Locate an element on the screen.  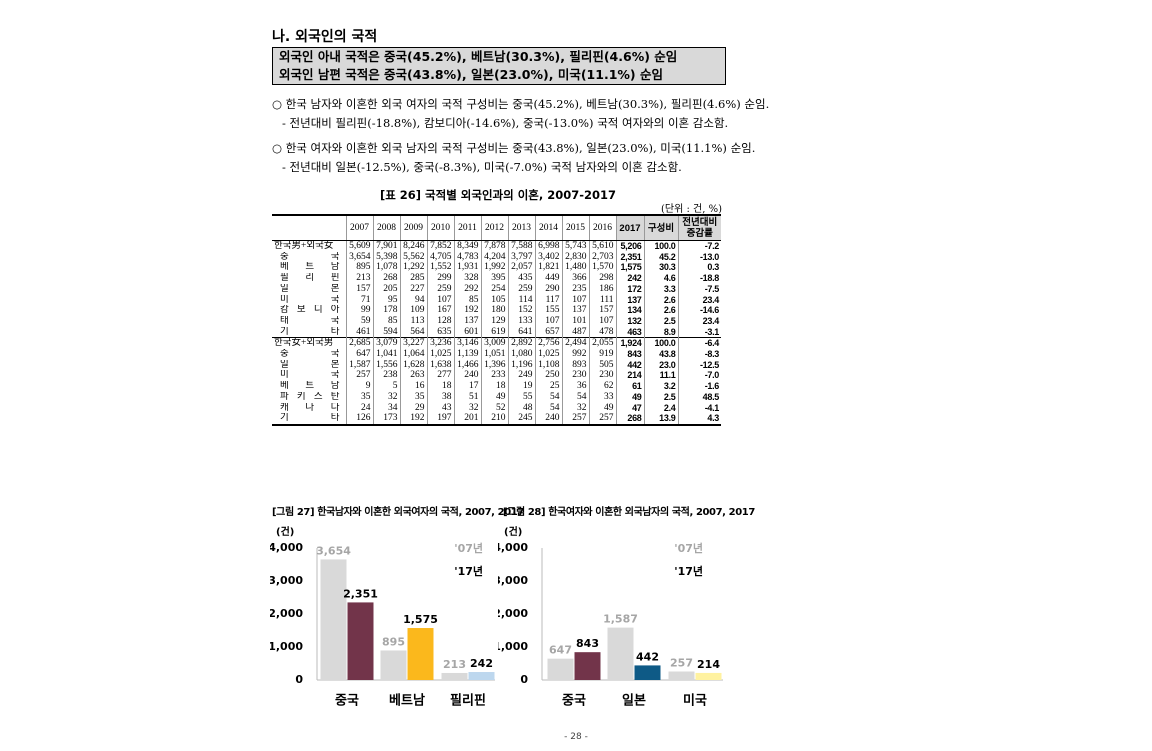
table-cell: 7,901 is located at coordinates (386, 245).